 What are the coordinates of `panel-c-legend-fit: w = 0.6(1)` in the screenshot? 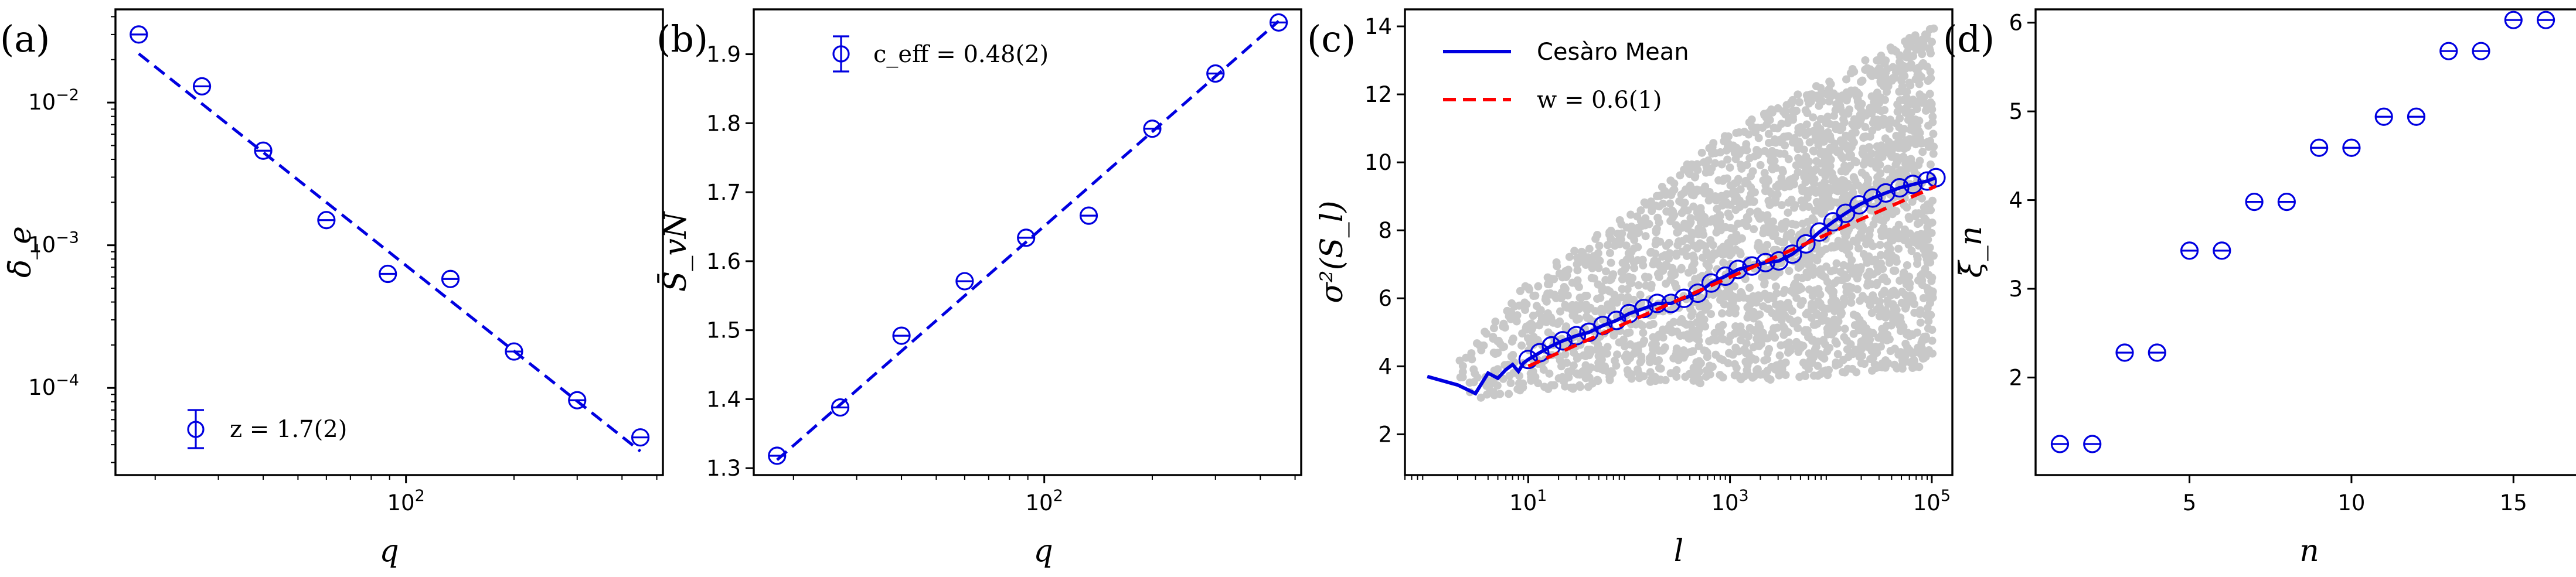 It's located at (1599, 100).